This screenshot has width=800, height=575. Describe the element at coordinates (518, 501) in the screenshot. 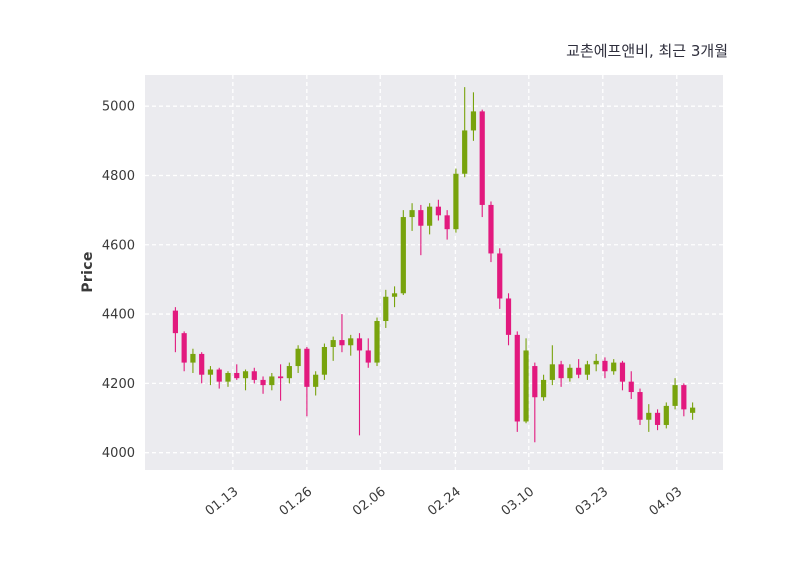

I see `x-tick-label: 03.10` at that location.